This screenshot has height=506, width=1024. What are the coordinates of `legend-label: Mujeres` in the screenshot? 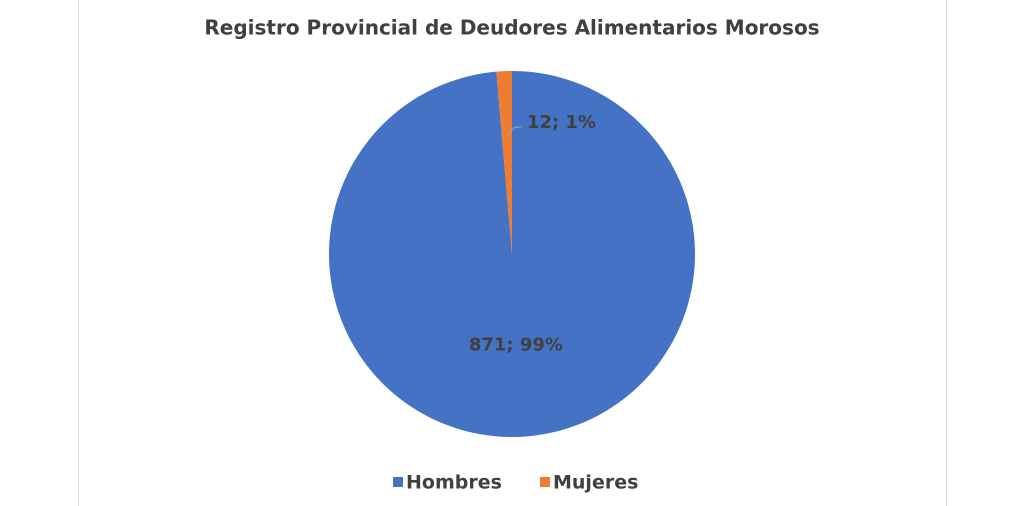 It's located at (595, 483).